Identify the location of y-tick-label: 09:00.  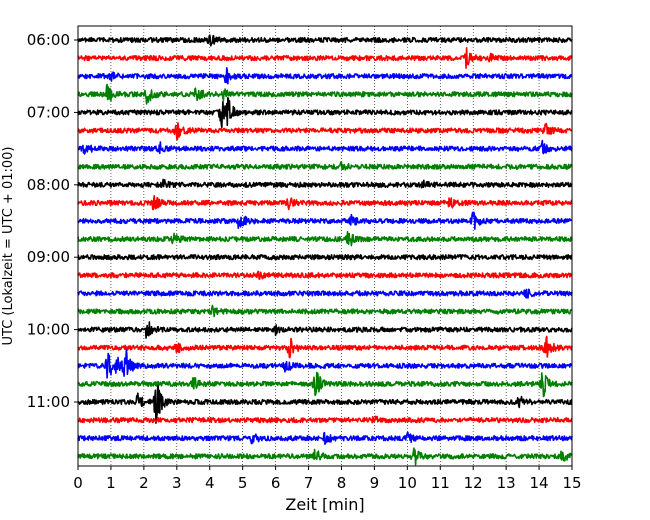
(48, 257).